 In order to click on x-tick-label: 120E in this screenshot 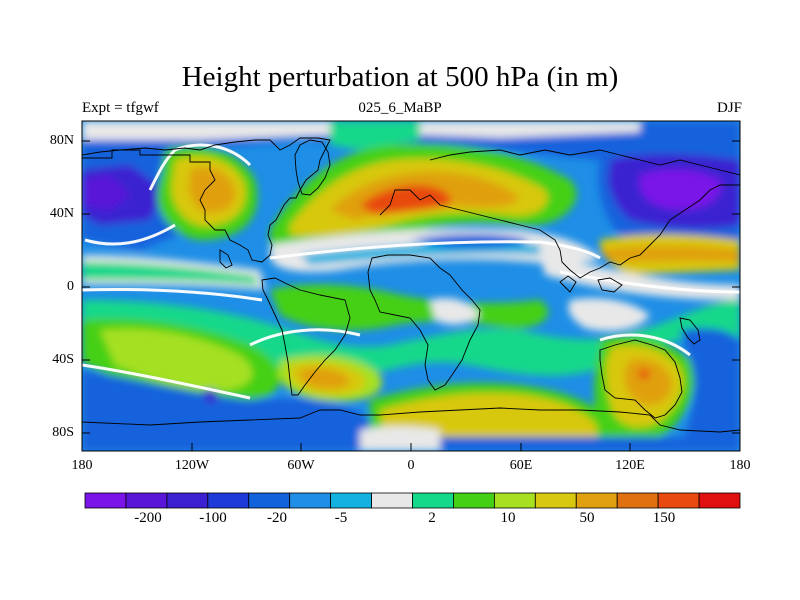, I will do `click(630, 465)`.